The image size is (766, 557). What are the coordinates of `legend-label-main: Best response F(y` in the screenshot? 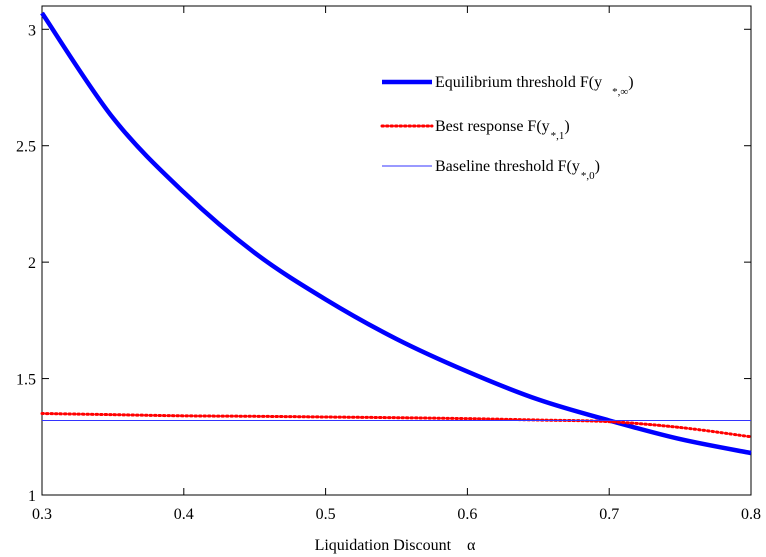 It's located at (492, 126).